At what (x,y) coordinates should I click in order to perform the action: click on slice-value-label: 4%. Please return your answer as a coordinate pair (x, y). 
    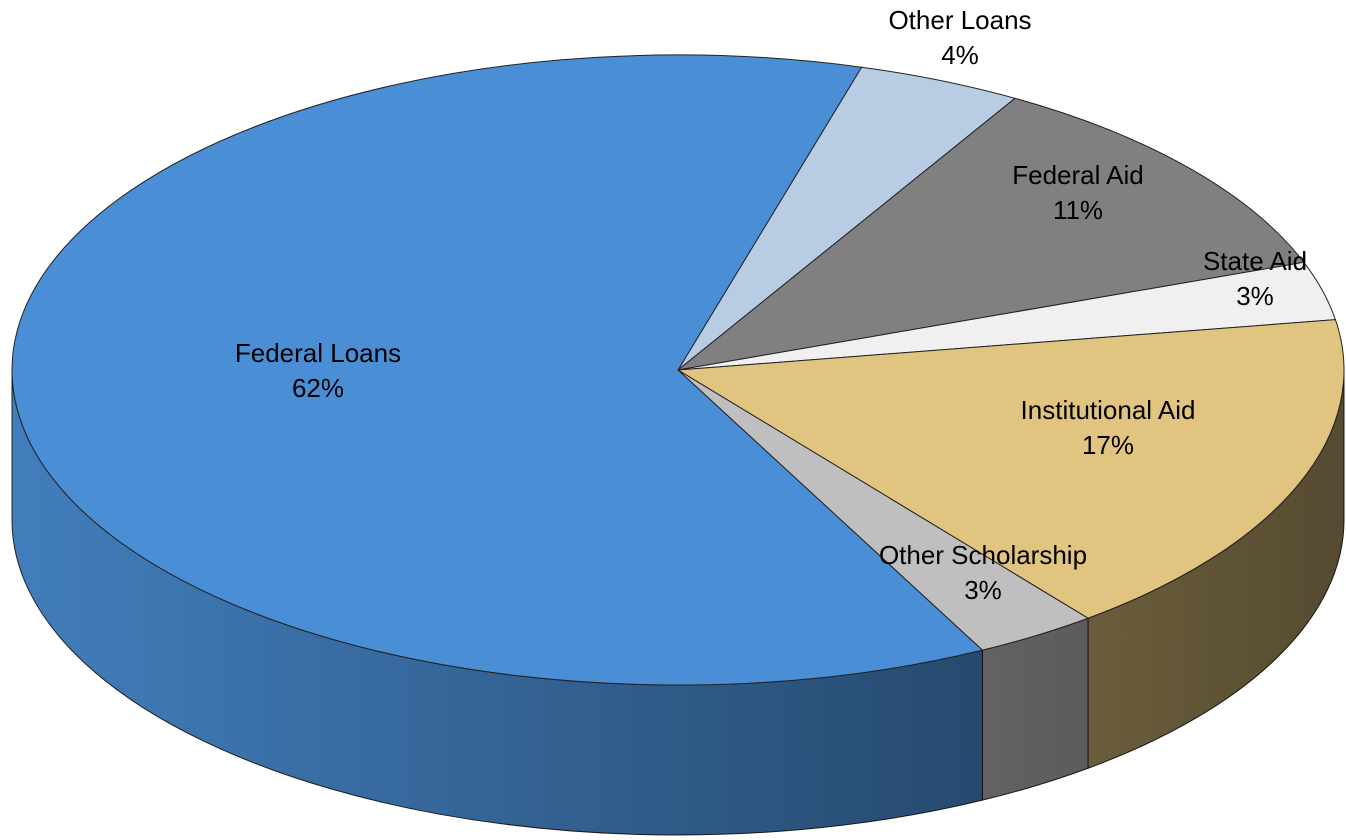
    Looking at the image, I should click on (960, 55).